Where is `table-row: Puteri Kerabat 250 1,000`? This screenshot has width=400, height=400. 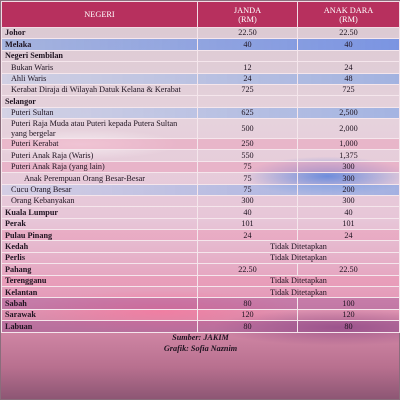 table-row: Puteri Kerabat 250 1,000 is located at coordinates (200, 144).